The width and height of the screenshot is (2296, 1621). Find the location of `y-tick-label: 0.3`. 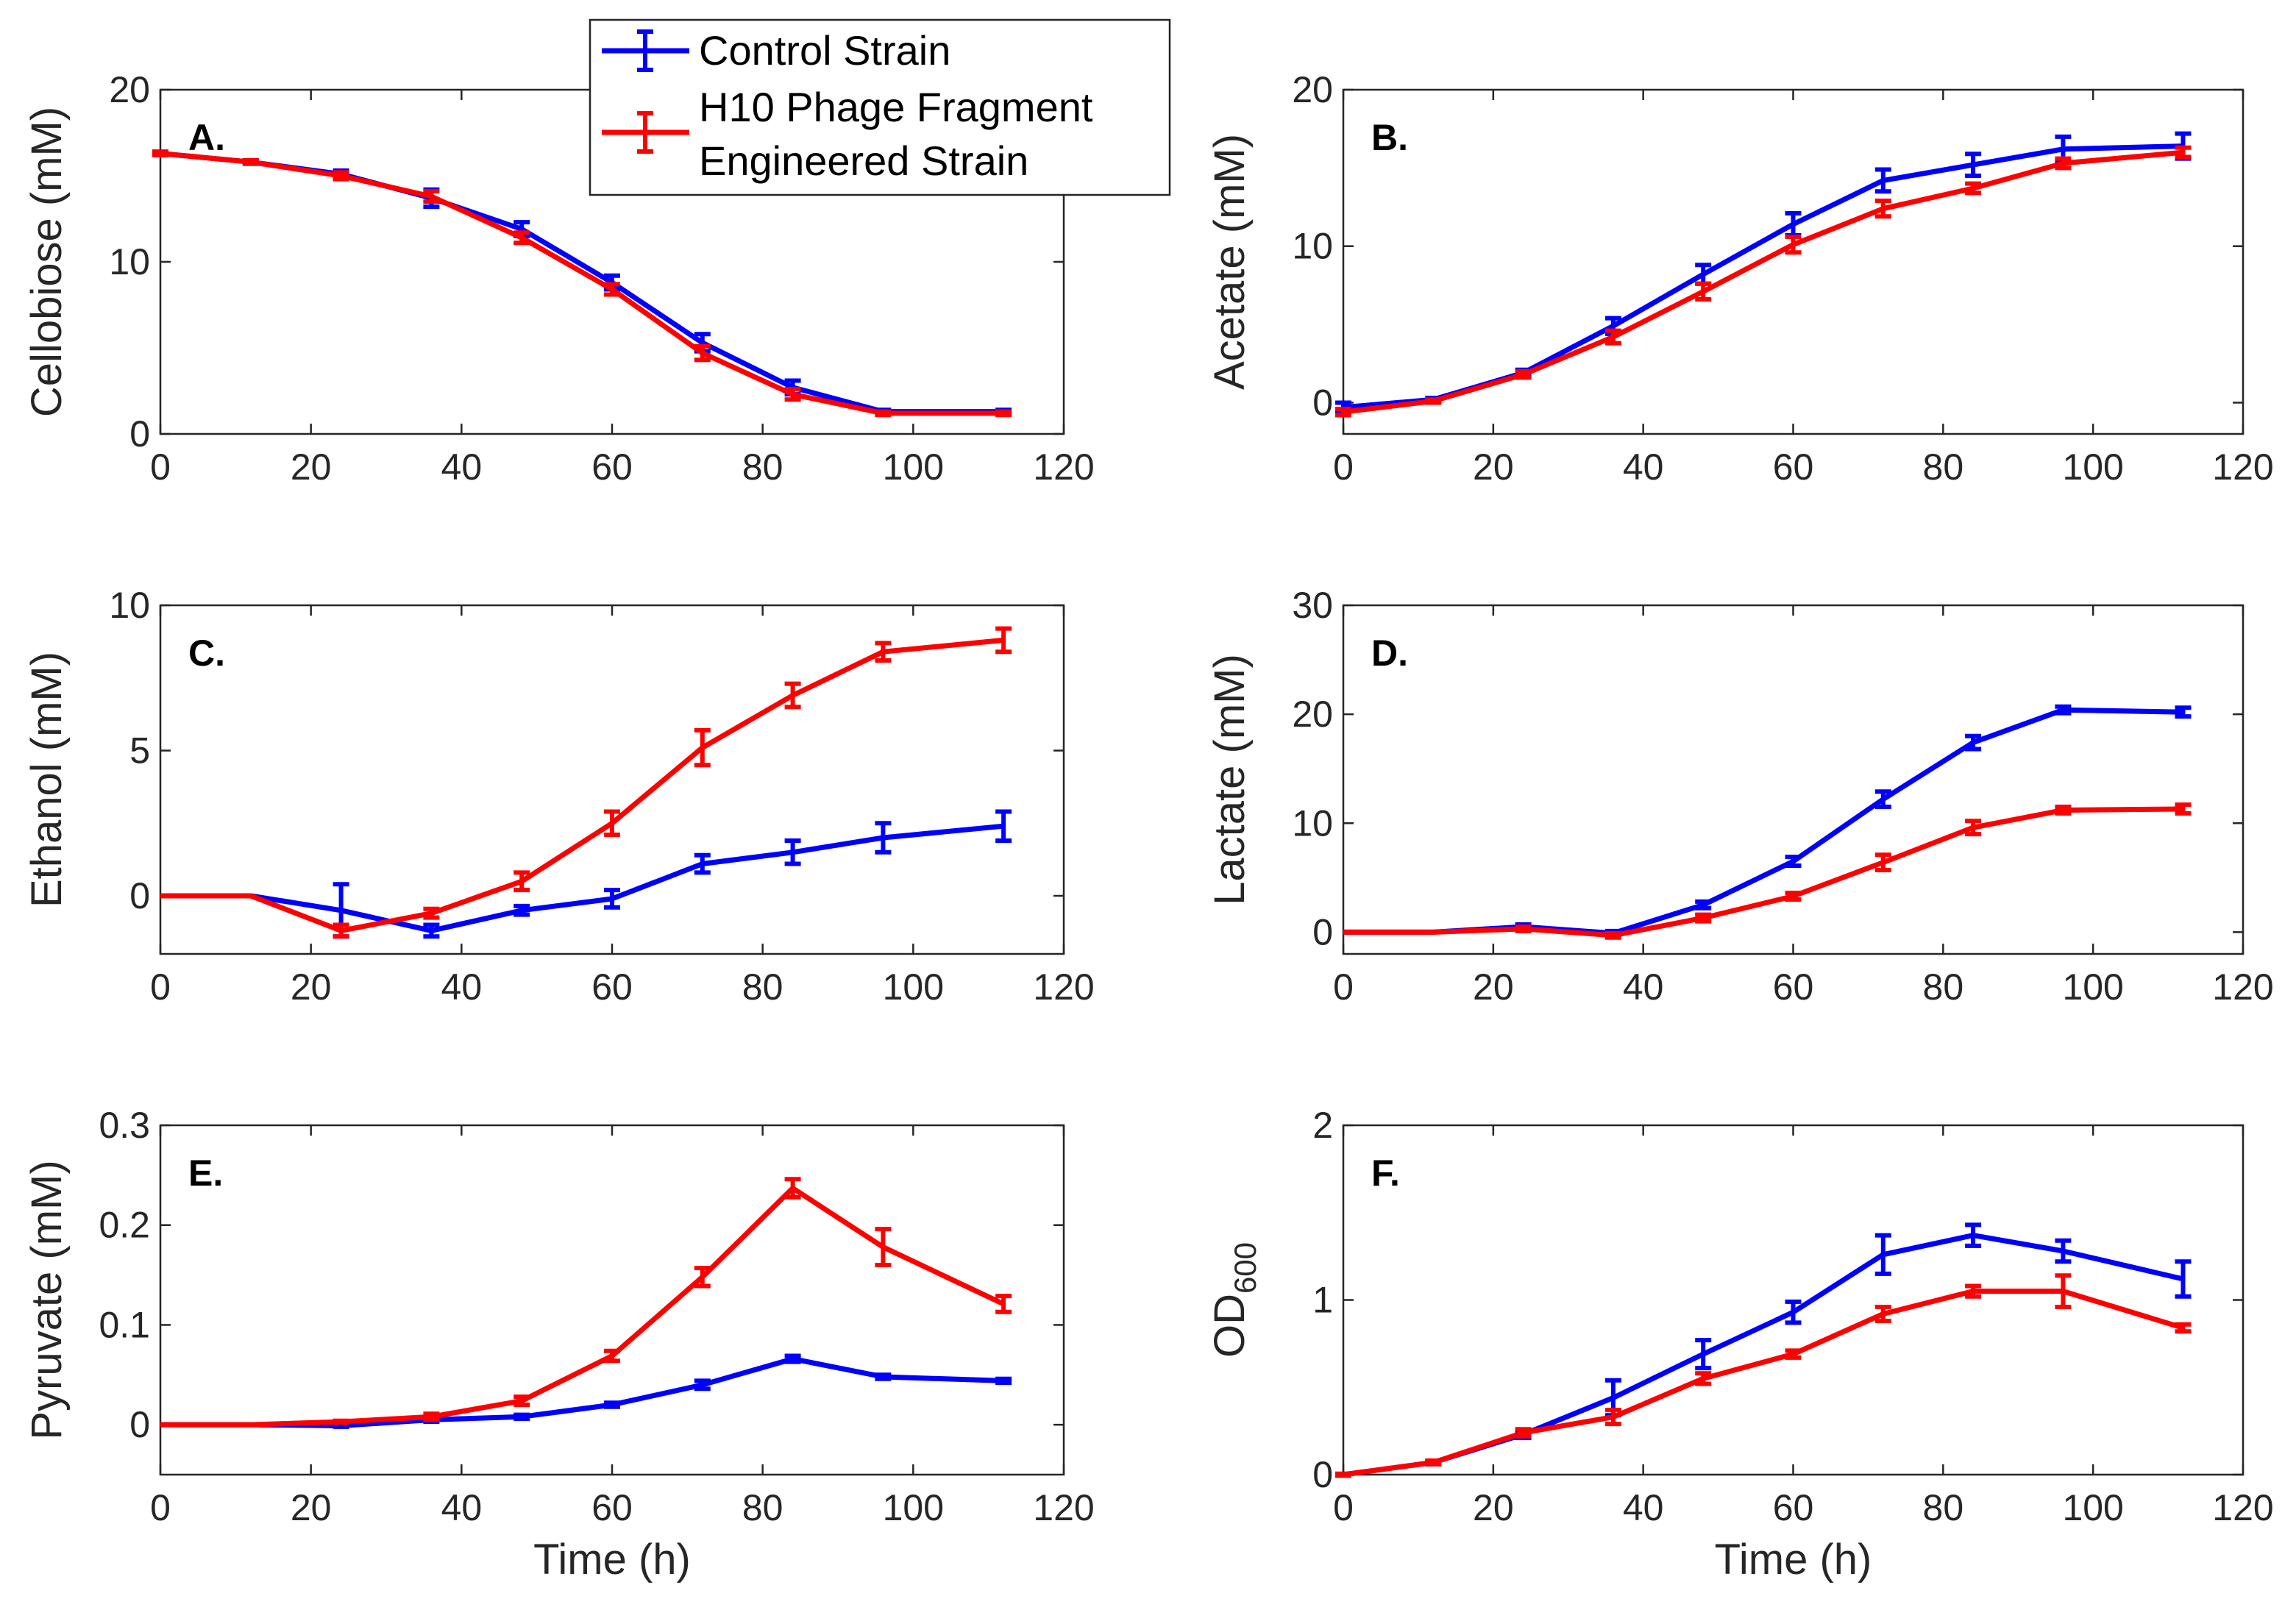

y-tick-label: 0.3 is located at coordinates (124, 1125).